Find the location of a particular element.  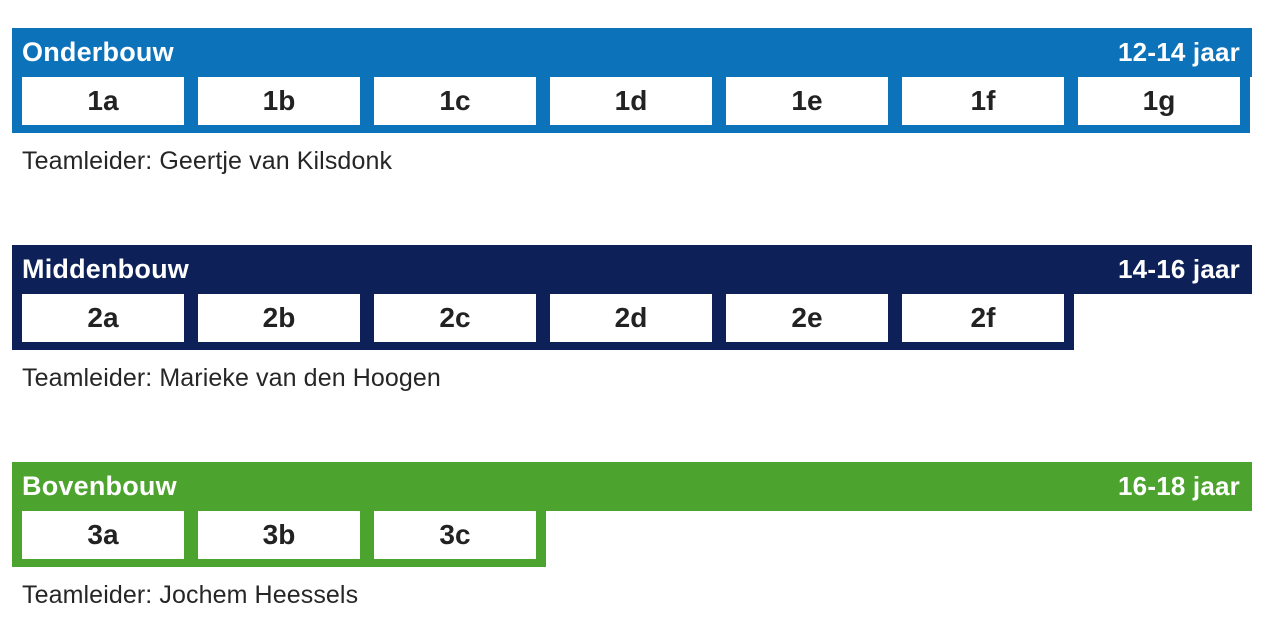

class-cell: 1b is located at coordinates (279, 101).